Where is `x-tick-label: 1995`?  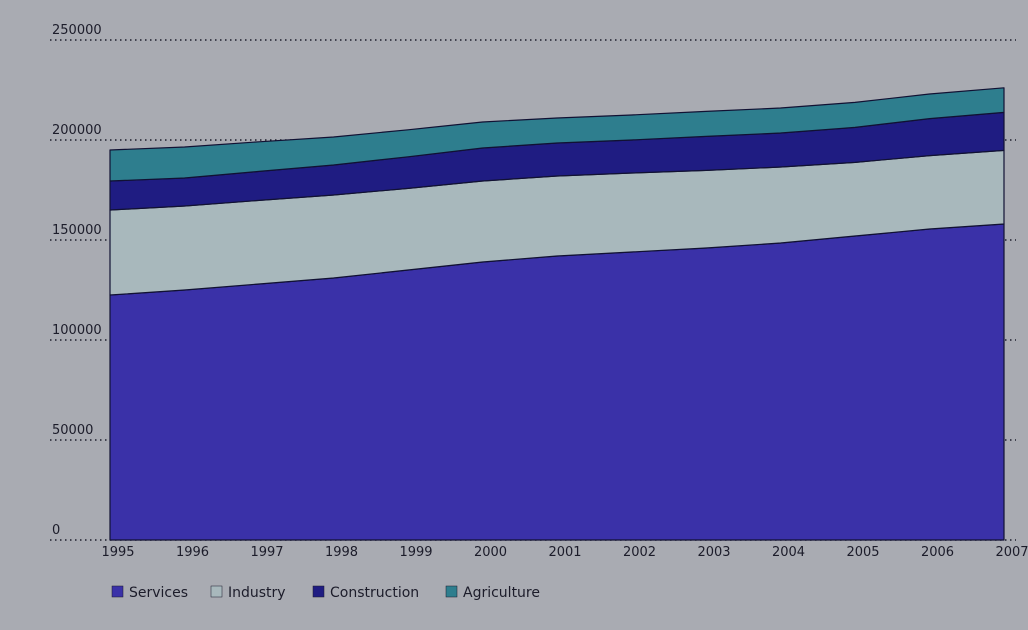
x-tick-label: 1995 is located at coordinates (117, 552).